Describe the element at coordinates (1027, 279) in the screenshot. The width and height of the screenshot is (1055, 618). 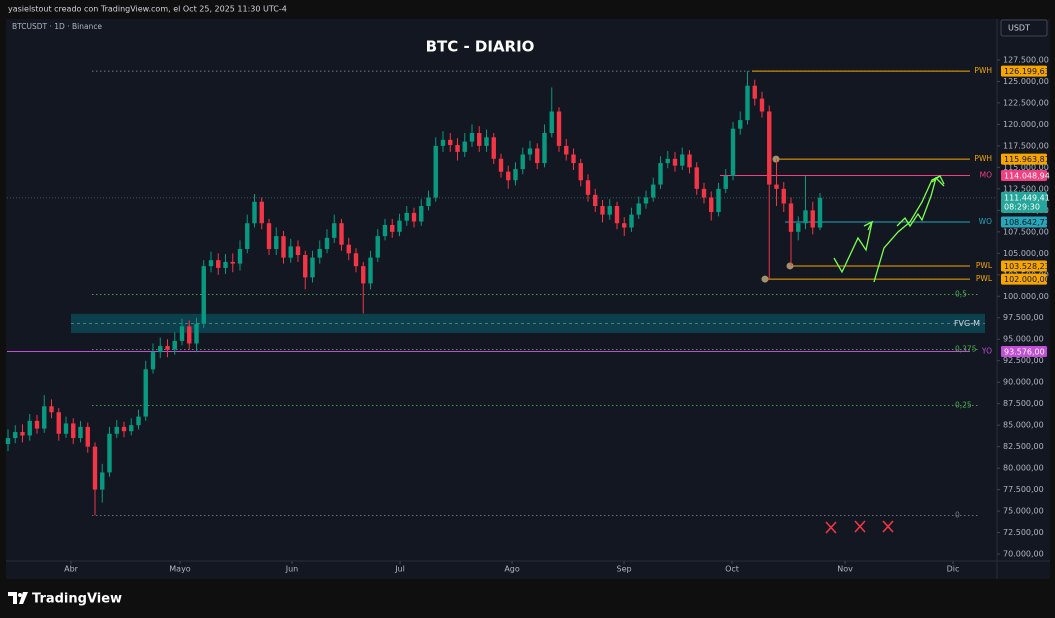
I see `level-value: 102.000,00` at that location.